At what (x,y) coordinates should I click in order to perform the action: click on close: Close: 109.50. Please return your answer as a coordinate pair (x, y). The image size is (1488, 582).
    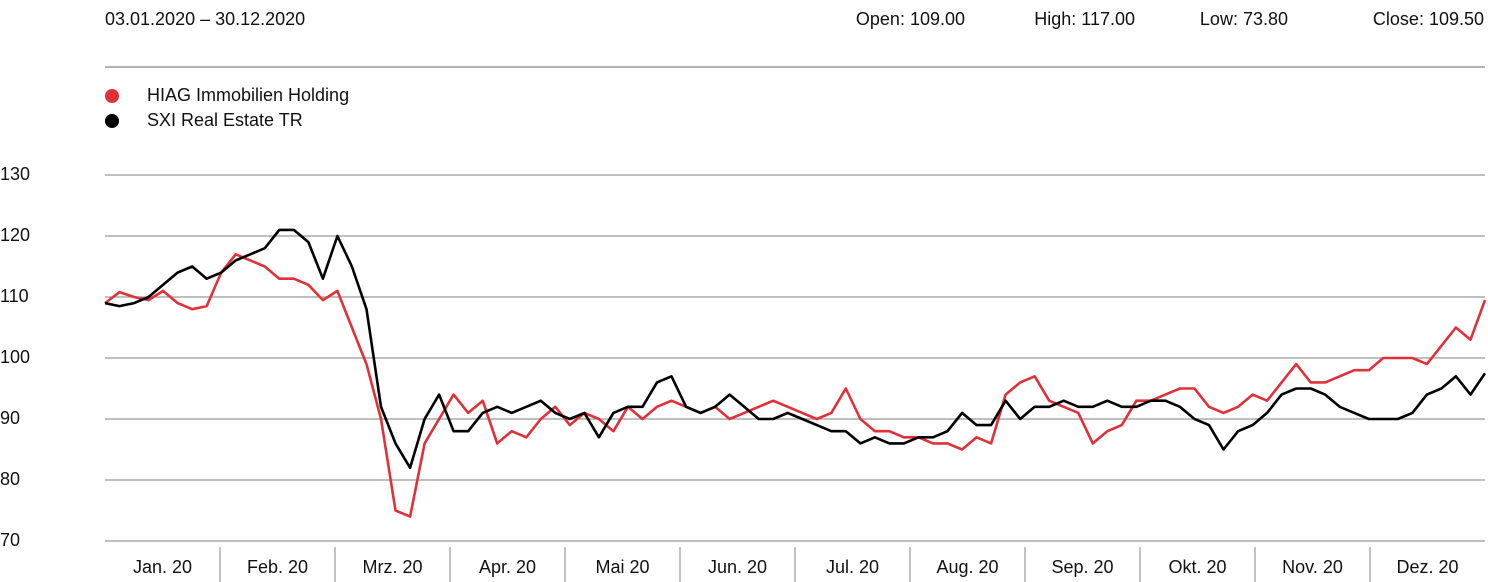
    Looking at the image, I should click on (1428, 19).